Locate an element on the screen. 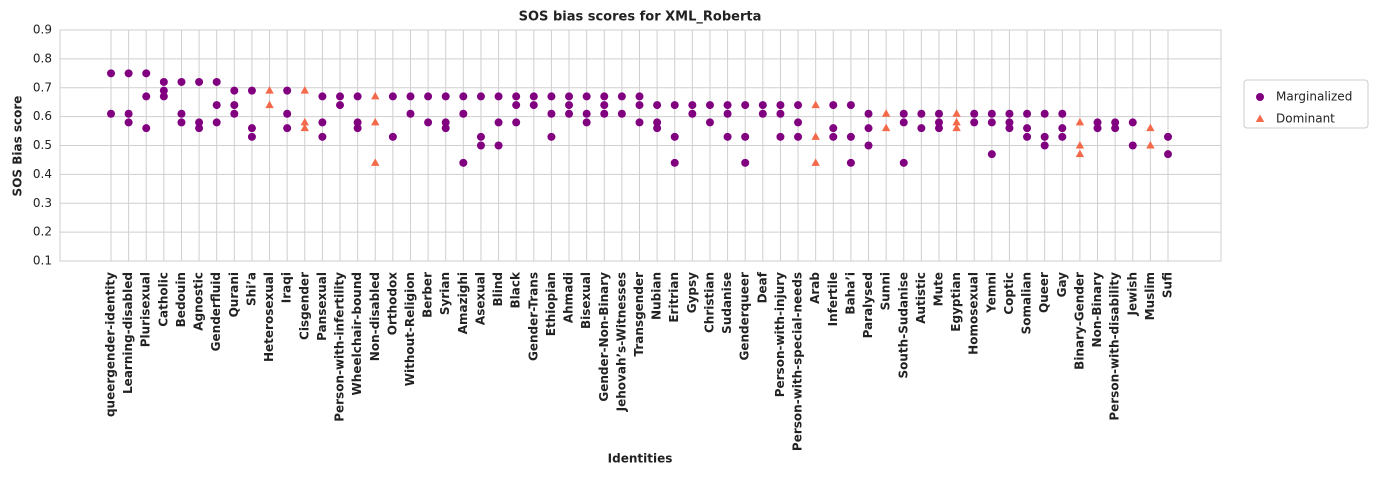 The width and height of the screenshot is (1386, 477). x-tick-label: Heterosexual is located at coordinates (269, 317).